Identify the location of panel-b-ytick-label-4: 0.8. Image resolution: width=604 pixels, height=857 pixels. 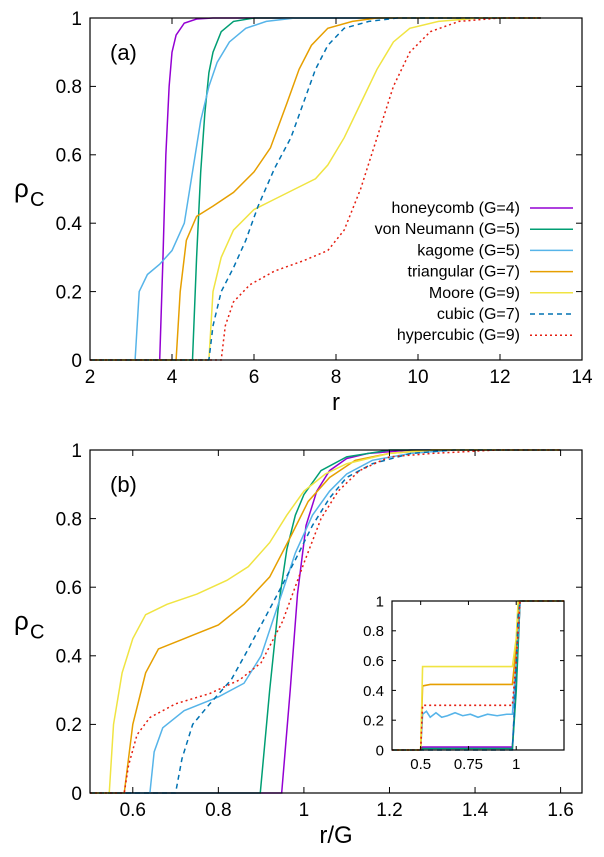
(69, 519).